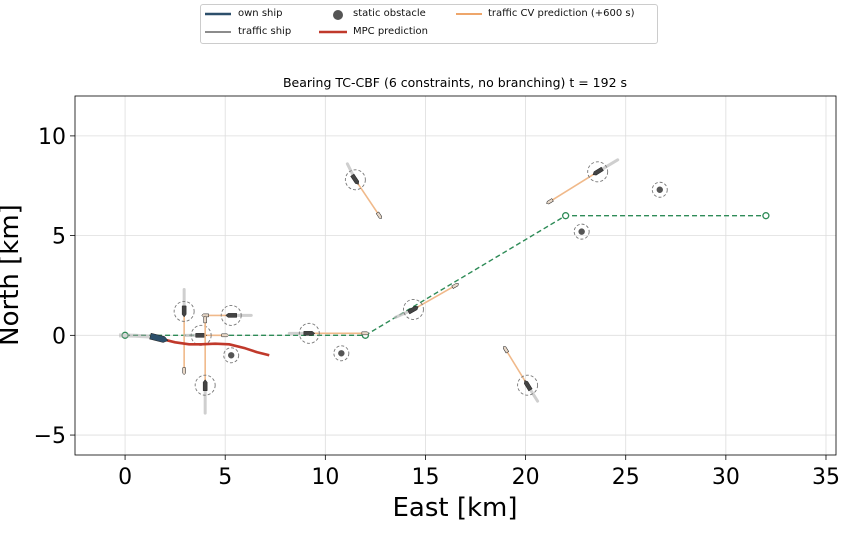  I want to click on legend-label-static-obstacle: static obstacle, so click(389, 13).